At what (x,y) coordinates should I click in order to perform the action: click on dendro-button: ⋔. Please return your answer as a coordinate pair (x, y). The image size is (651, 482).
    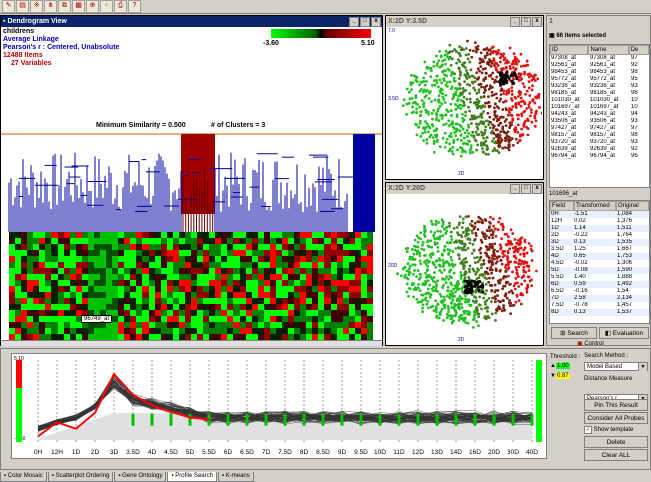
    Looking at the image, I should click on (50, 6).